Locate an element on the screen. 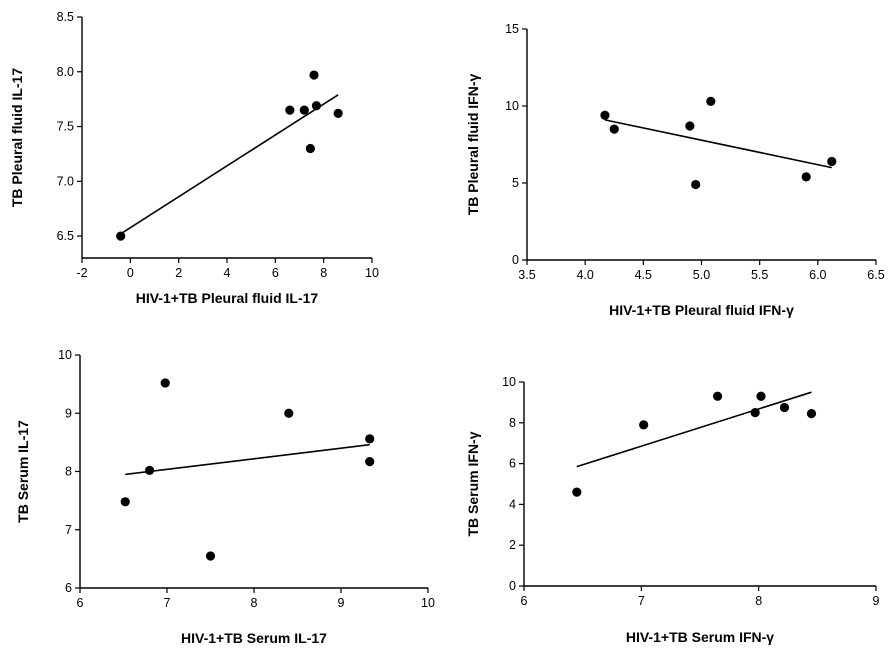 The height and width of the screenshot is (653, 889). x-axis-title: HIV-1+TB Pleural fluid IFN-γ is located at coordinates (701, 310).